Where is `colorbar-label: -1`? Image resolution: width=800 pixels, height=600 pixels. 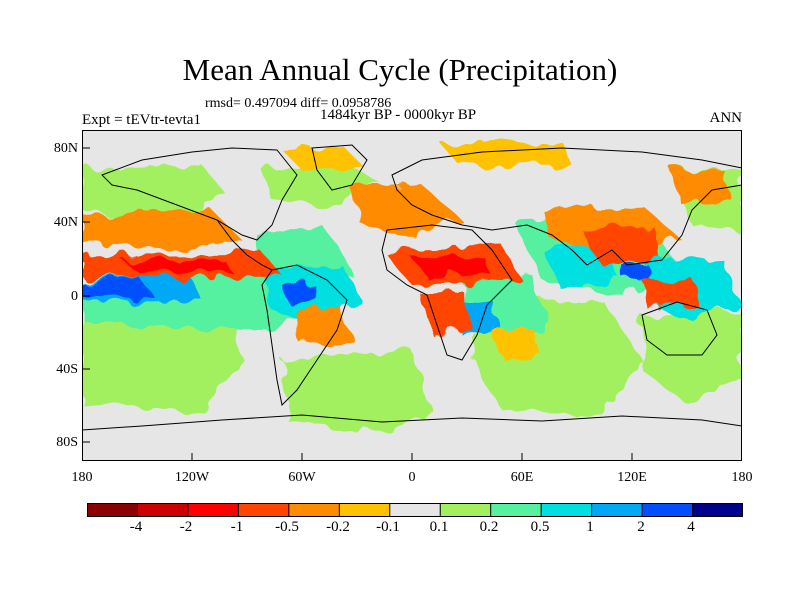 colorbar-label: -1 is located at coordinates (237, 527).